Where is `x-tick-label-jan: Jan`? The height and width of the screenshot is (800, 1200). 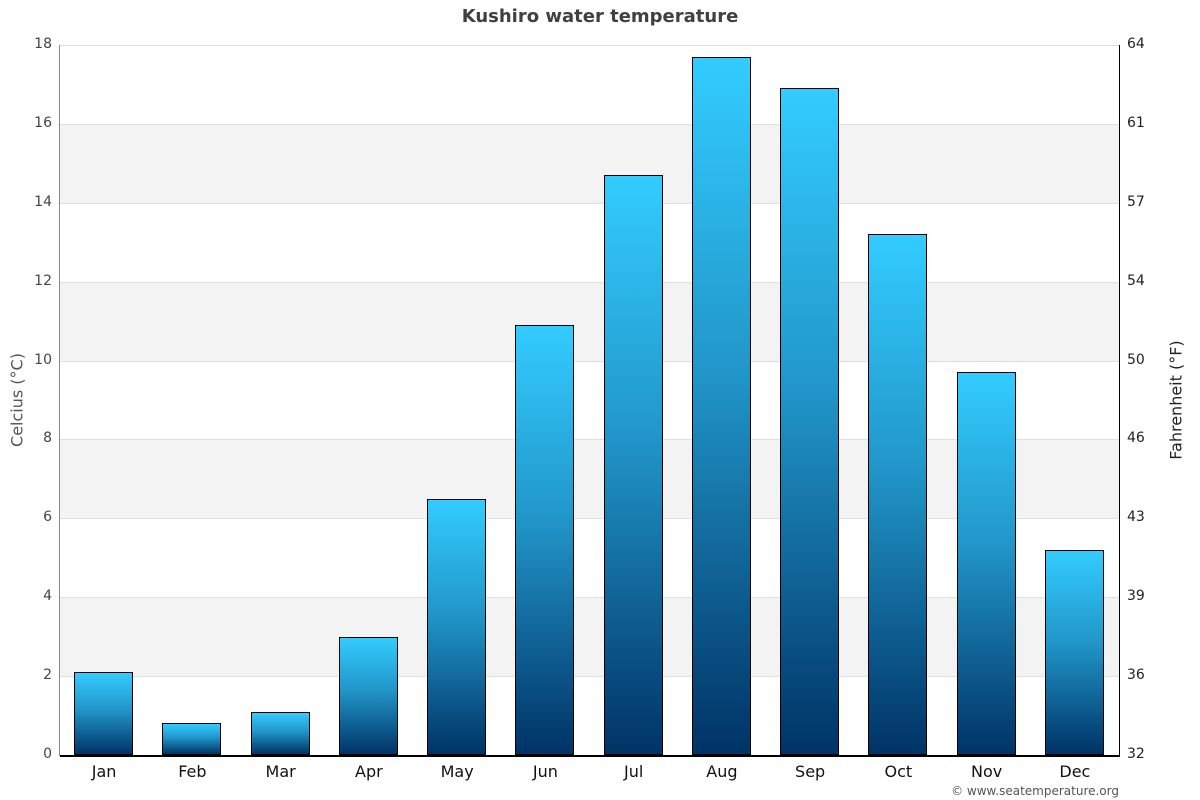 x-tick-label-jan: Jan is located at coordinates (104, 771).